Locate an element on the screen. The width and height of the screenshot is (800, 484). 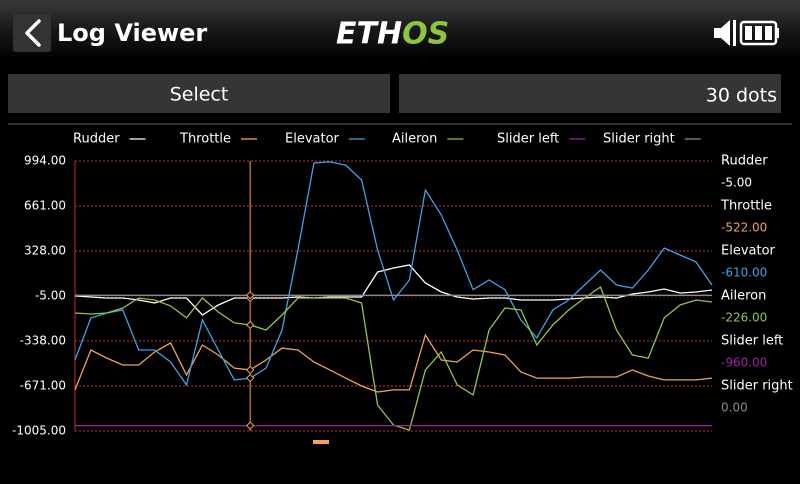
legend-label: Slider left is located at coordinates (528, 139).